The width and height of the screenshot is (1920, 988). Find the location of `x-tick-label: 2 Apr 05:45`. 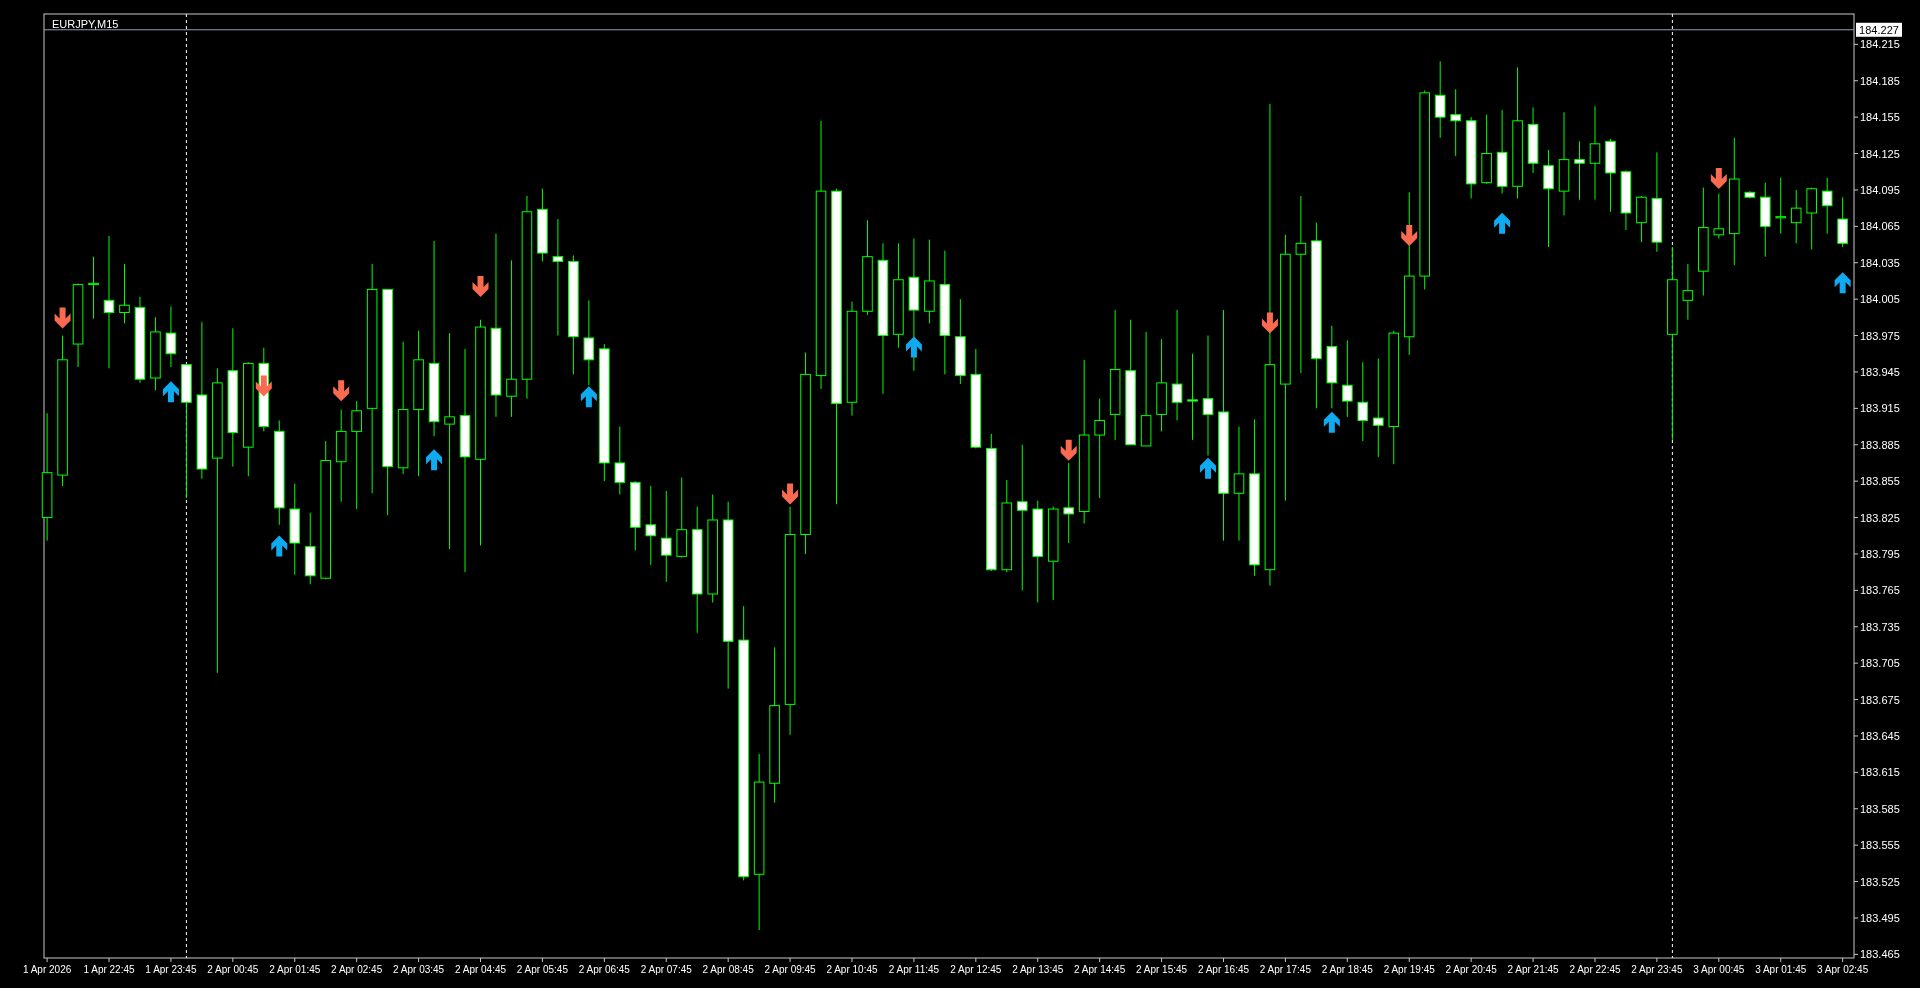

x-tick-label: 2 Apr 05:45 is located at coordinates (542, 969).